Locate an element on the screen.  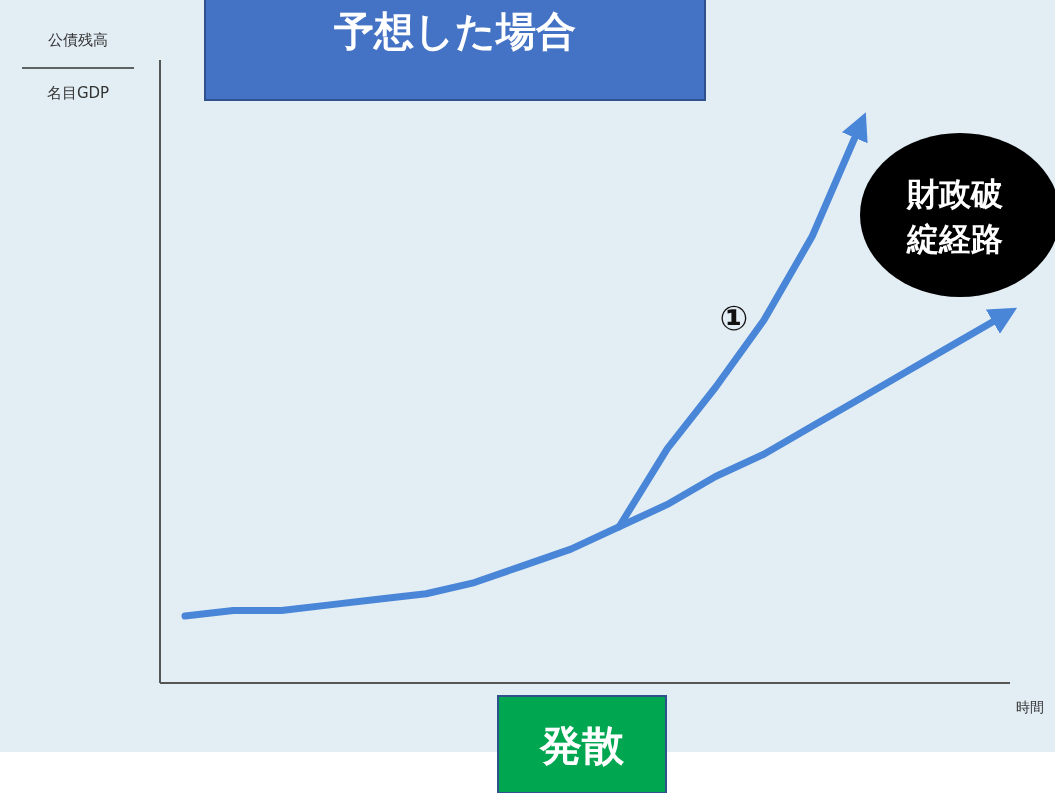
annotation: 財政破綻経路 is located at coordinates (954, 216).